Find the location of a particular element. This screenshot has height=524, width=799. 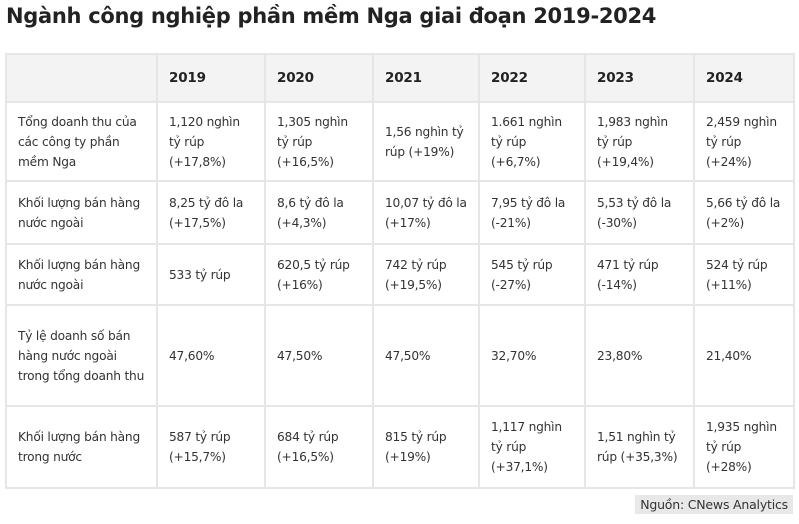

header-row: 2019 2020 2021 2022 2023 2024 is located at coordinates (400, 78).